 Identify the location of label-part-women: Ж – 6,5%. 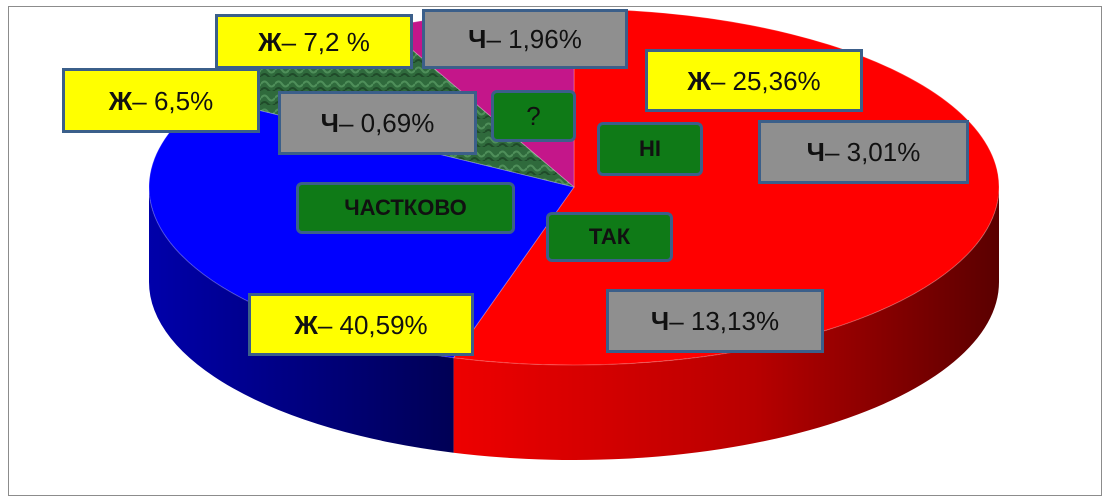
(161, 100).